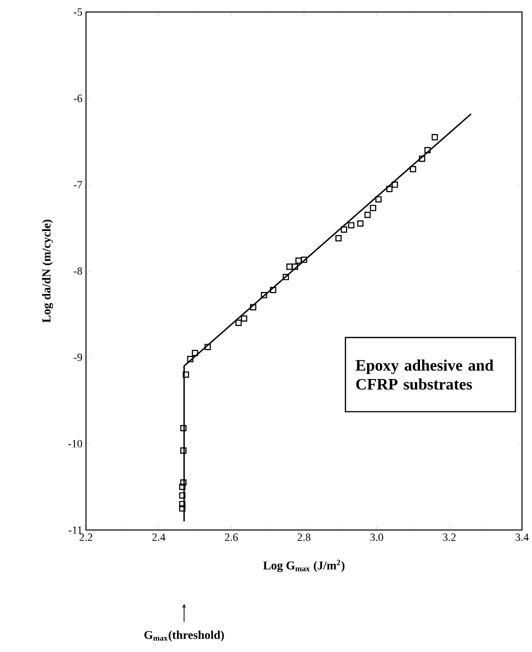 Image resolution: width=532 pixels, height=652 pixels. Describe the element at coordinates (303, 566) in the screenshot. I see `x-axis-title: Log G$_{max}$ (J/m$^{2}$)` at that location.